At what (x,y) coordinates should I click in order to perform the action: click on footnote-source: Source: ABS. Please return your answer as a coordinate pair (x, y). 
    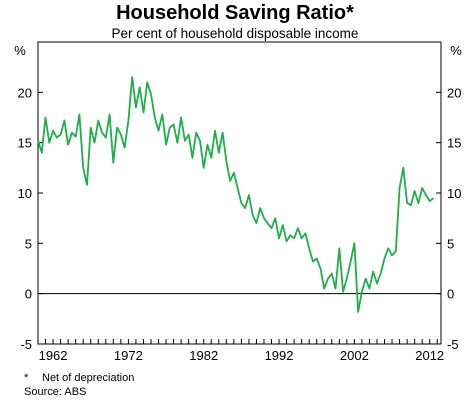
    Looking at the image, I should click on (55, 392).